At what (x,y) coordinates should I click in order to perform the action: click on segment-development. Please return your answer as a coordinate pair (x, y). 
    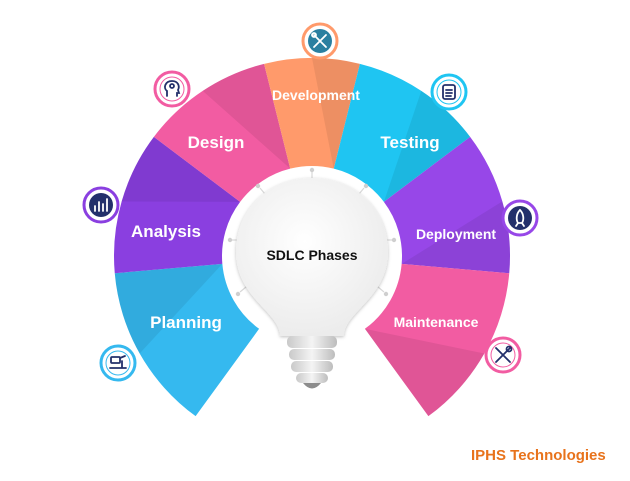
    Looking at the image, I should click on (312, 113).